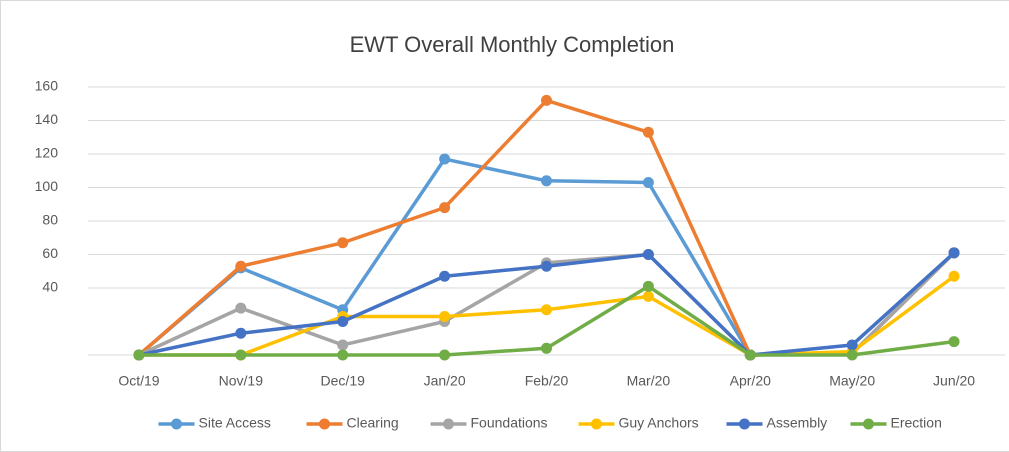 The width and height of the screenshot is (1009, 452). Describe the element at coordinates (916, 423) in the screenshot. I see `legend-label: Erection` at that location.